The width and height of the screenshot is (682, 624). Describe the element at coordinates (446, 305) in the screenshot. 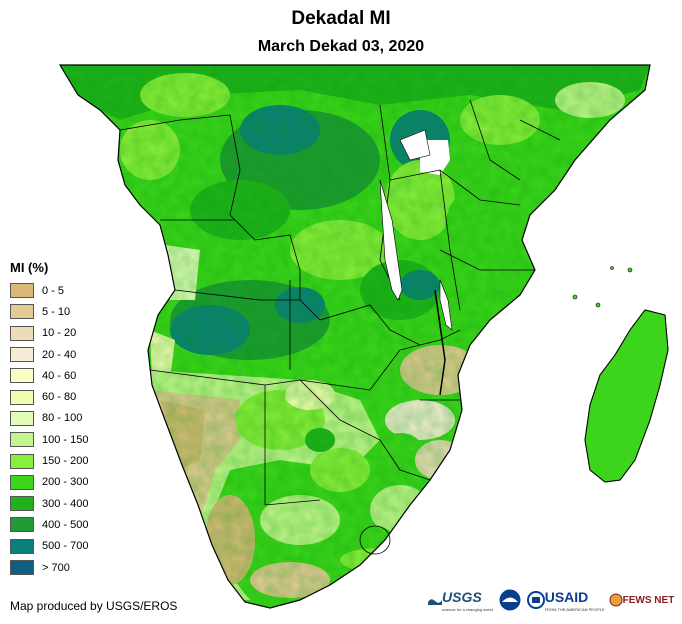

I see `lake-malawi` at that location.